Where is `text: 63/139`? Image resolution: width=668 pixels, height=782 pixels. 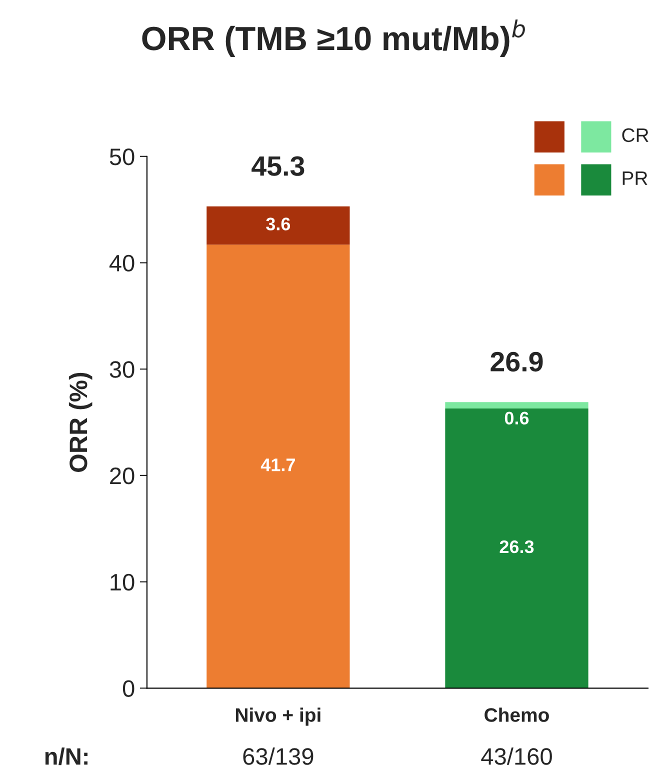
text: 63/139 is located at coordinates (278, 756).